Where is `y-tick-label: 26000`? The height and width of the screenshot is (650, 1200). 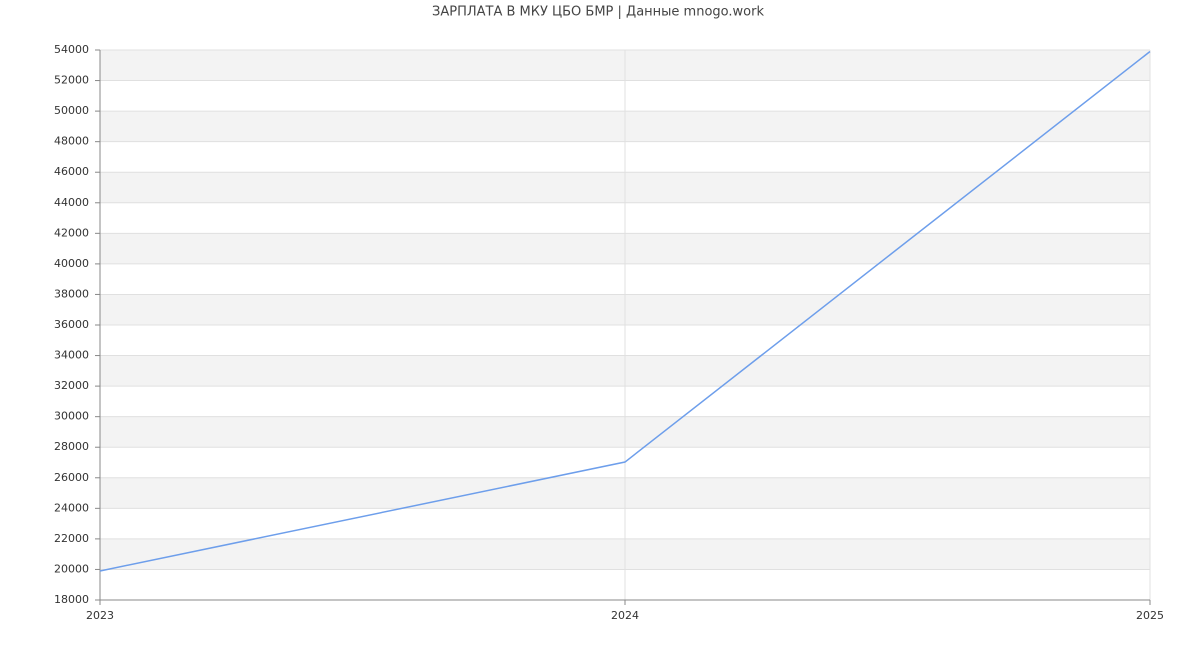
y-tick-label: 26000 is located at coordinates (71, 477).